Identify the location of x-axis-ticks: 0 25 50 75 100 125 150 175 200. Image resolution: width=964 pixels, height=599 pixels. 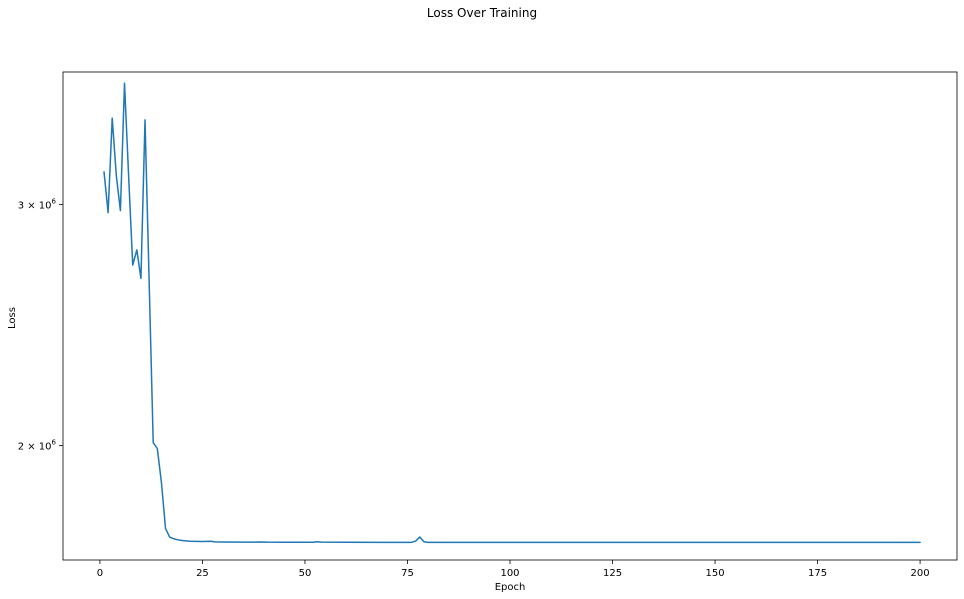
(513, 569).